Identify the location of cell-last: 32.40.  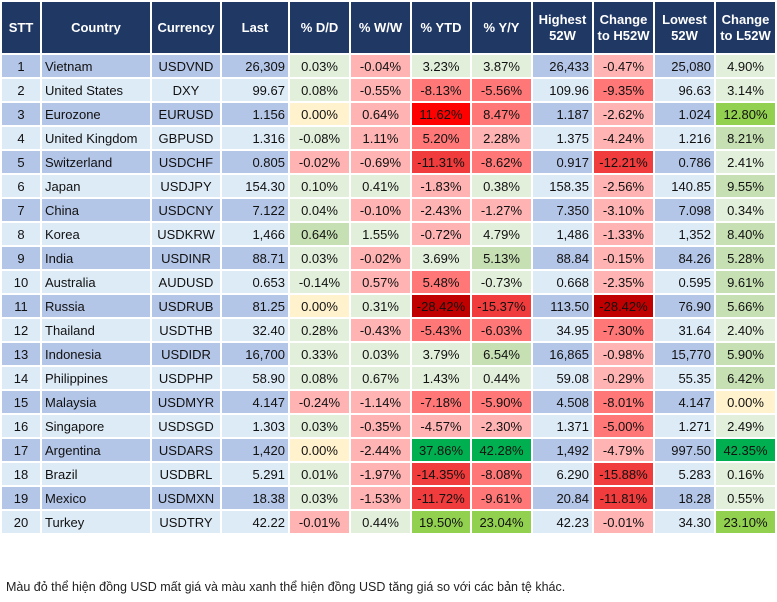
(255, 330).